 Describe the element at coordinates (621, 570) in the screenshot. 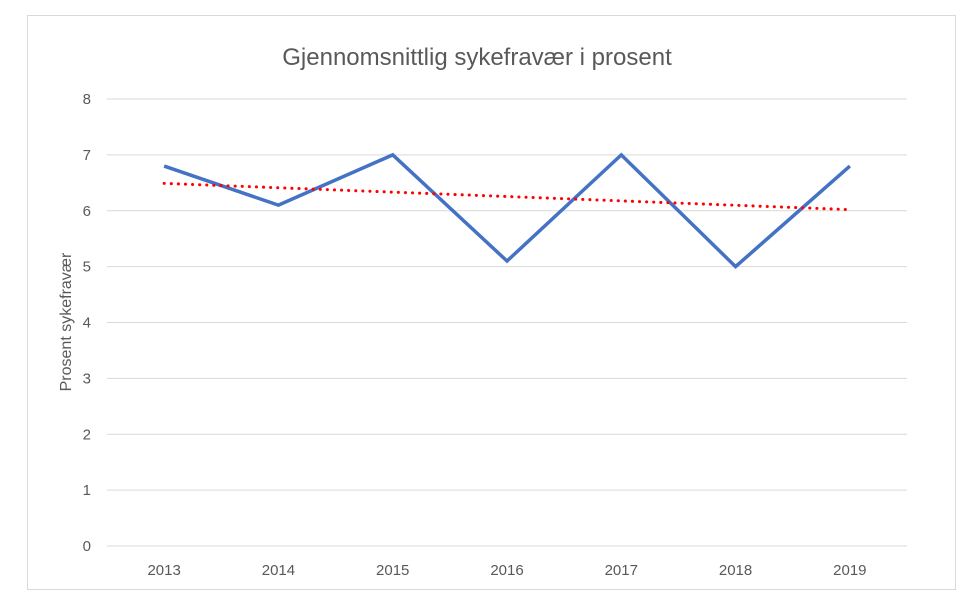

I see `x-tick-label: 2017` at that location.